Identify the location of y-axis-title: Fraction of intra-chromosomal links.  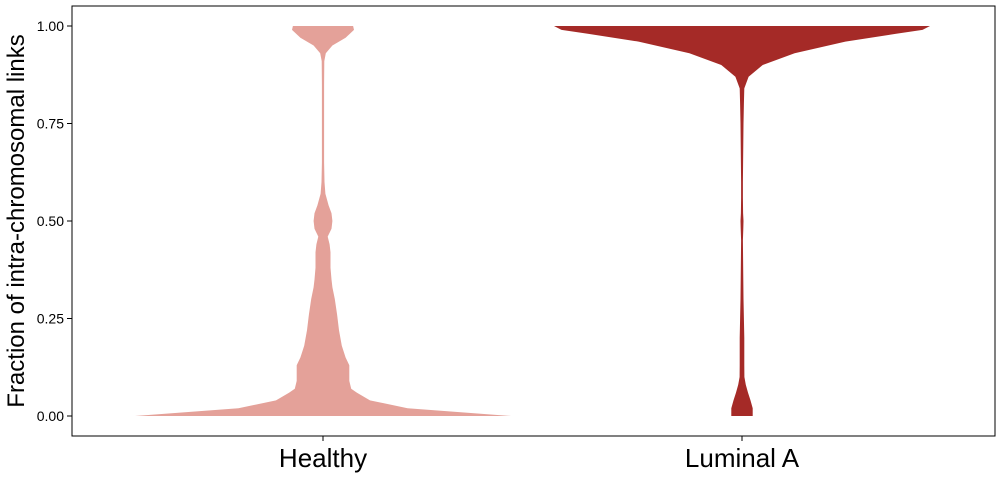
(16, 220).